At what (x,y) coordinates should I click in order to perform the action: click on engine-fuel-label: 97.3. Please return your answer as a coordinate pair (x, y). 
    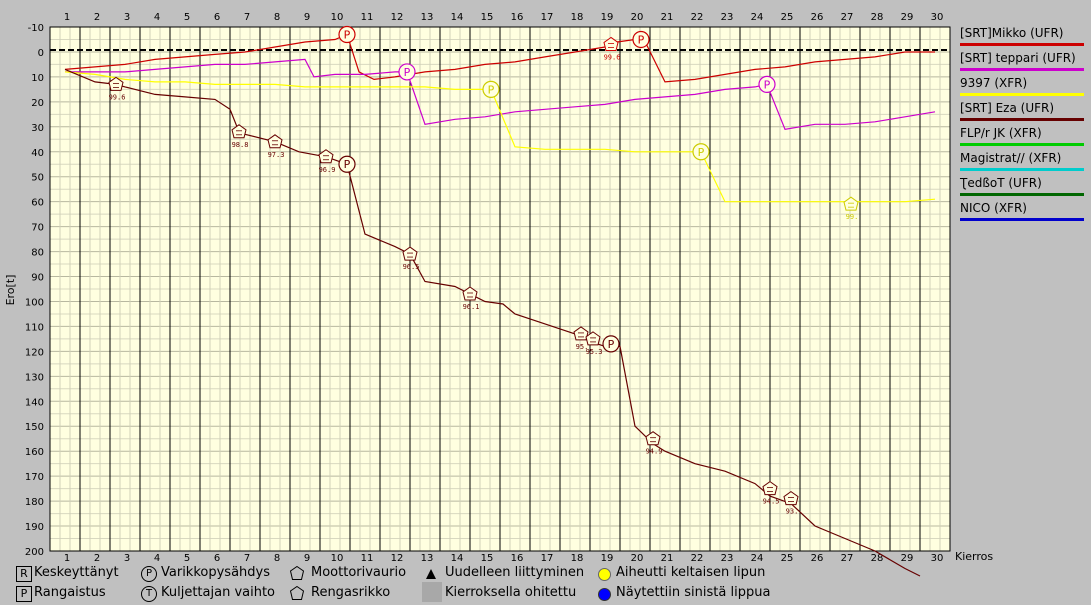
    Looking at the image, I should click on (276, 155).